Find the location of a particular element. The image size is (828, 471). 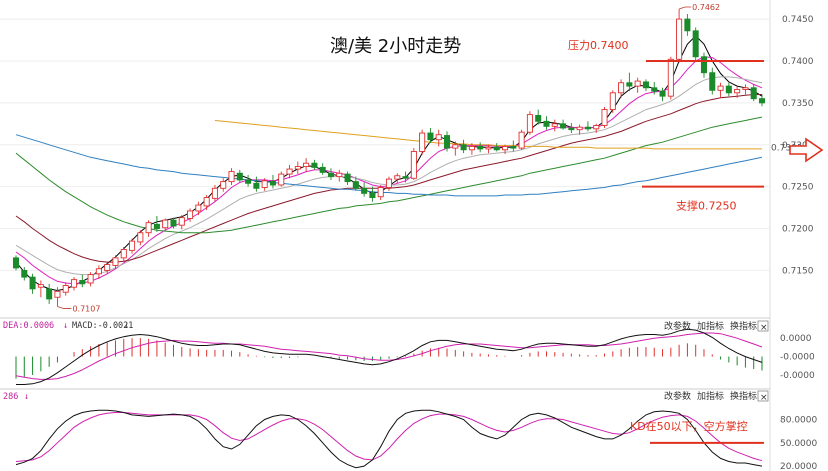

kd-add-indicator-button: 加指标 is located at coordinates (710, 396).